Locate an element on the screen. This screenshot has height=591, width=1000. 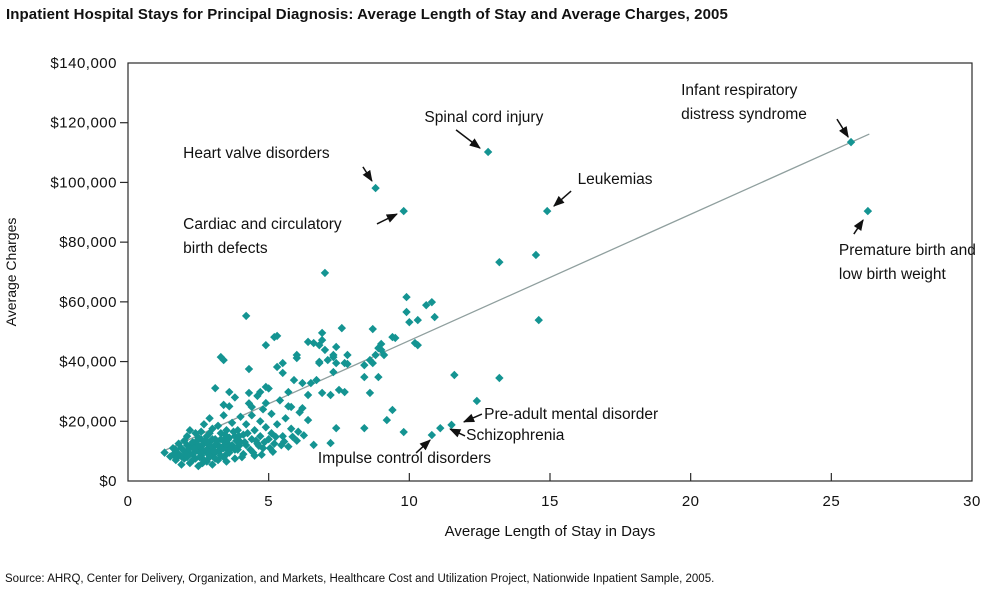
x-tick-label: 0 is located at coordinates (128, 501).